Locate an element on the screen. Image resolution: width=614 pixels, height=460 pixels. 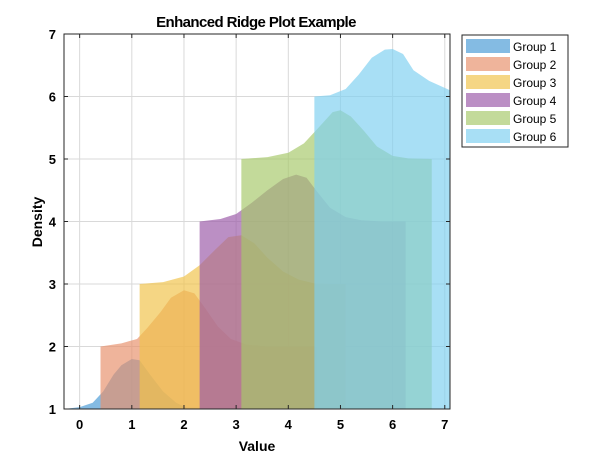
x-axis-label: Value is located at coordinates (257, 446).